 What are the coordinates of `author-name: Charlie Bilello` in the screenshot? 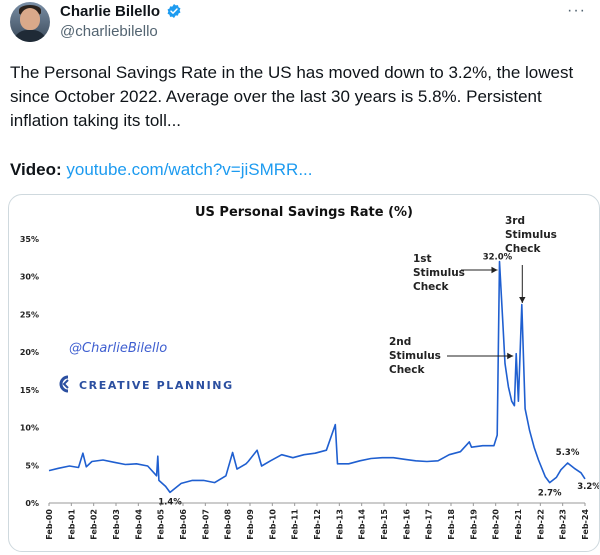 It's located at (110, 11).